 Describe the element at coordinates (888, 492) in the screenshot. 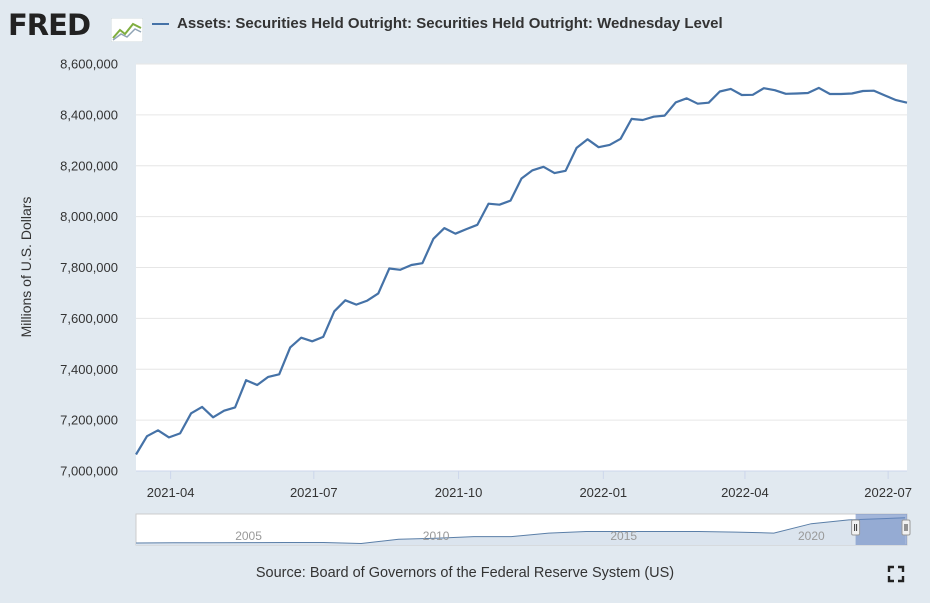

I see `x-tick-label: 2022-07` at that location.